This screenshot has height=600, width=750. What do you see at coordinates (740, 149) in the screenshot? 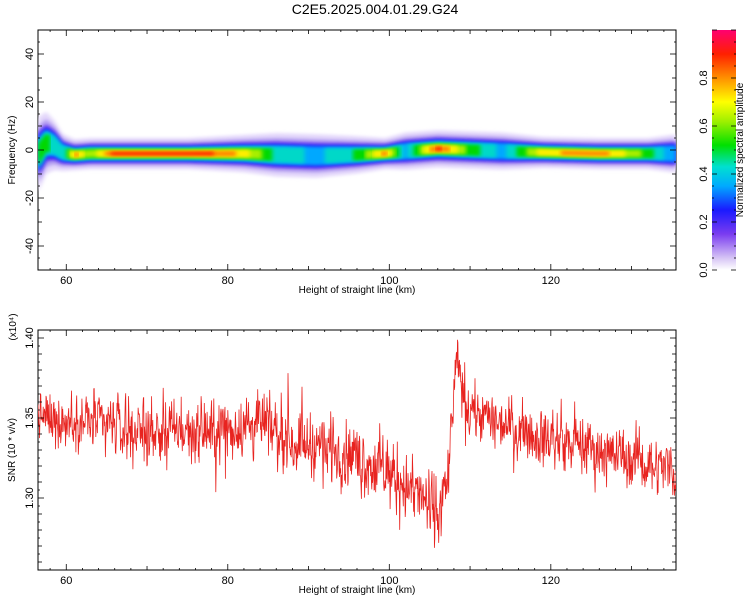
I see `colorbar-label: Normalized spectral amplitude` at bounding box center [740, 149].